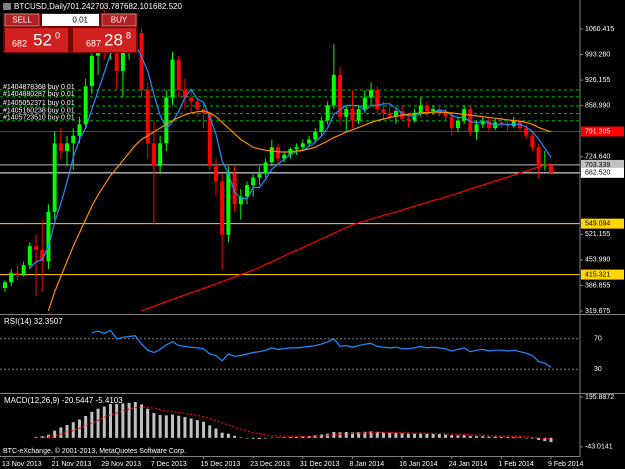 This screenshot has width=625, height=469. I want to click on level-tag, so click(602, 274).